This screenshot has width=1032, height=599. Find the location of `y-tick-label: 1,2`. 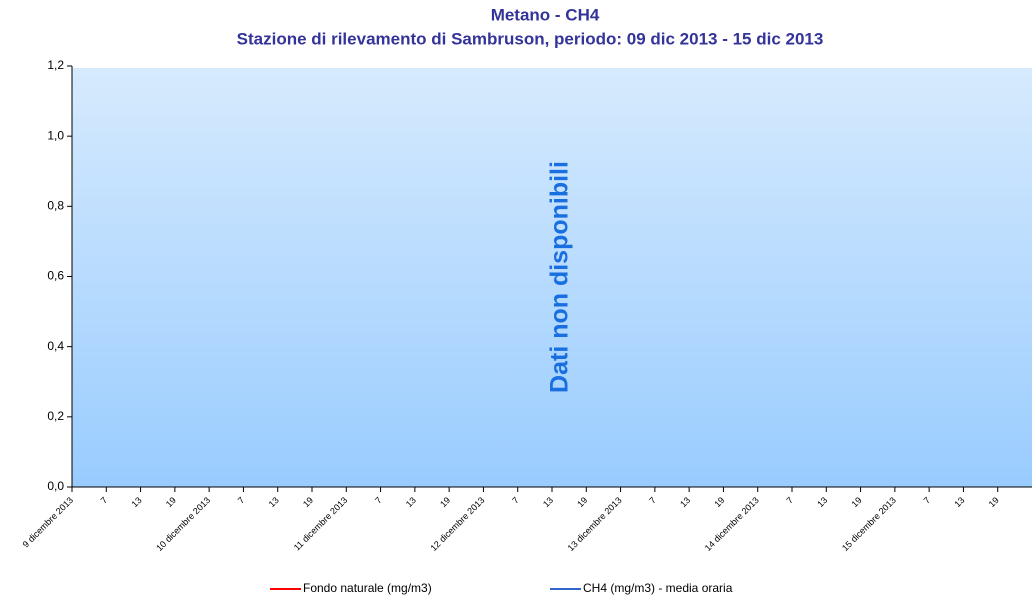

y-tick-label: 1,2 is located at coordinates (55, 65).